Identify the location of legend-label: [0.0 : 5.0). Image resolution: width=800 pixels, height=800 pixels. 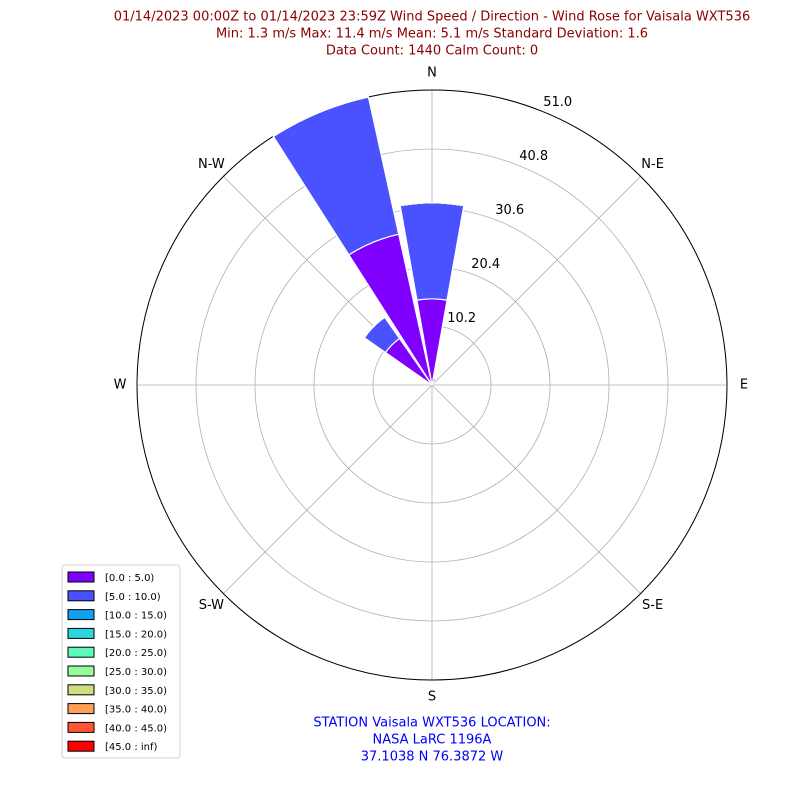
(129, 578).